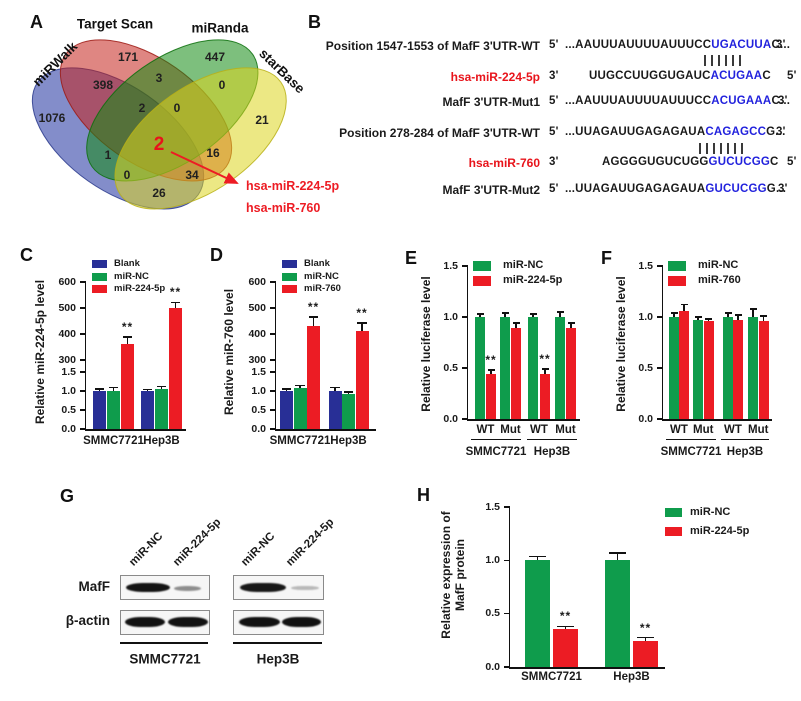  Describe the element at coordinates (300, 441) in the screenshot. I see `category-label: SMMC7721` at that location.